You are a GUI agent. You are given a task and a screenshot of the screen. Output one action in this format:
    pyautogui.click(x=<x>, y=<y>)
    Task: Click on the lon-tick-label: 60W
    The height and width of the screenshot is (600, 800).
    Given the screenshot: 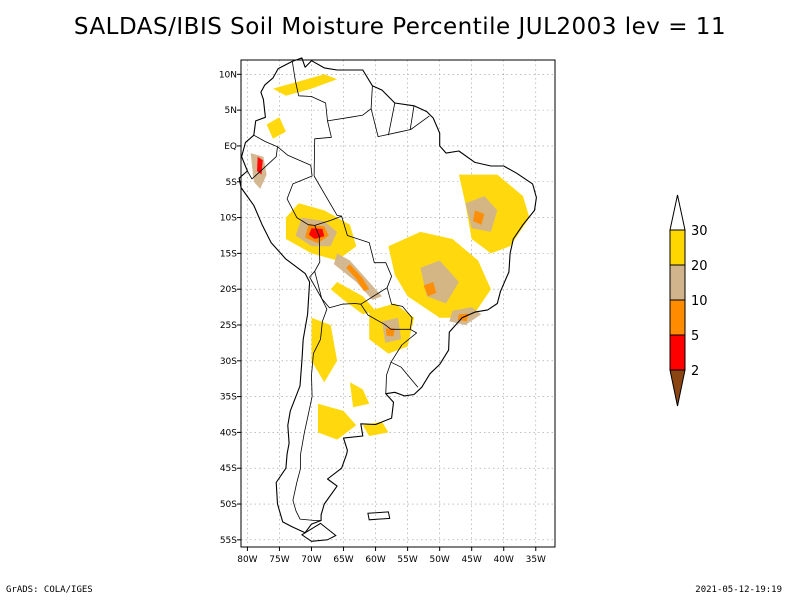 What is the action you would take?
    pyautogui.click(x=375, y=560)
    